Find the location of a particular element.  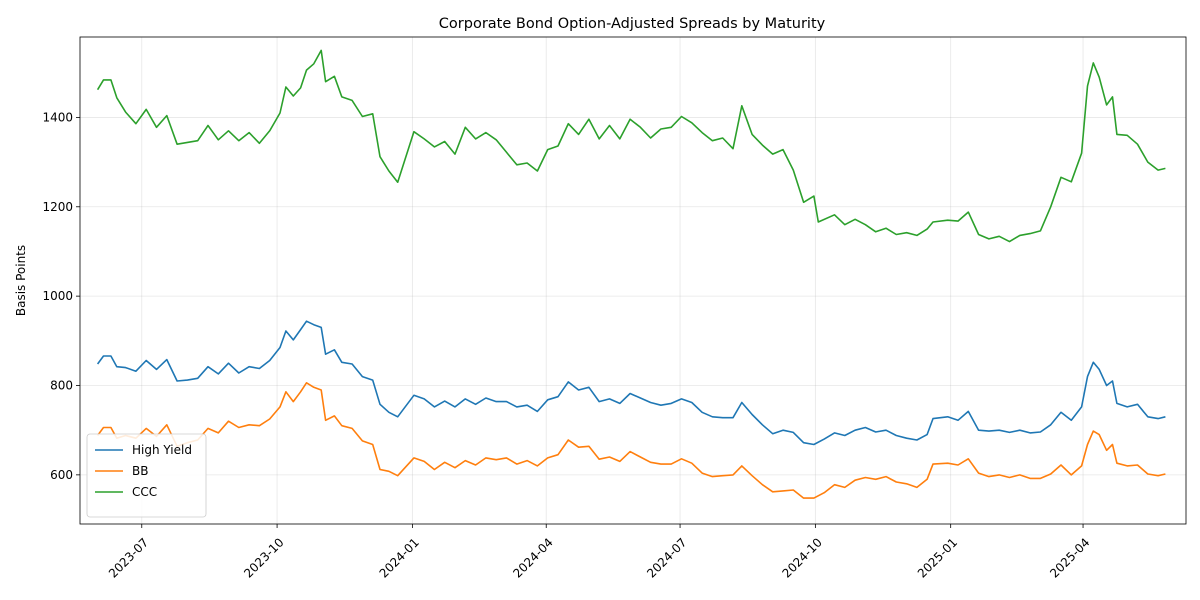

legend-label-high-yield: High Yield is located at coordinates (162, 450).